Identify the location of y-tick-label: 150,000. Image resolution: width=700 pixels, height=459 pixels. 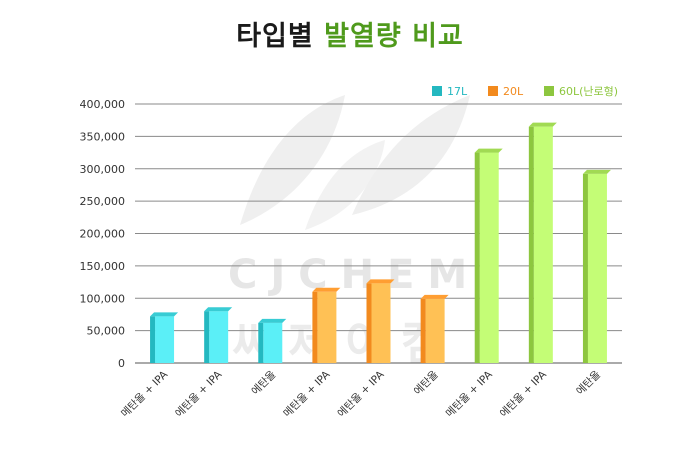
(103, 266).